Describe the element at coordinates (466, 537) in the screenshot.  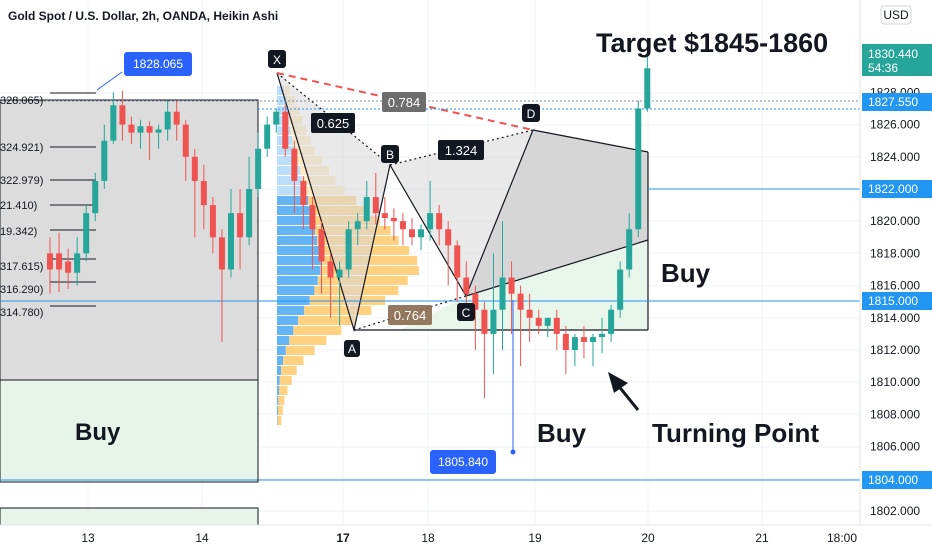
I see `time-axis: 13 14 17 18 19 20 21 18:00` at that location.